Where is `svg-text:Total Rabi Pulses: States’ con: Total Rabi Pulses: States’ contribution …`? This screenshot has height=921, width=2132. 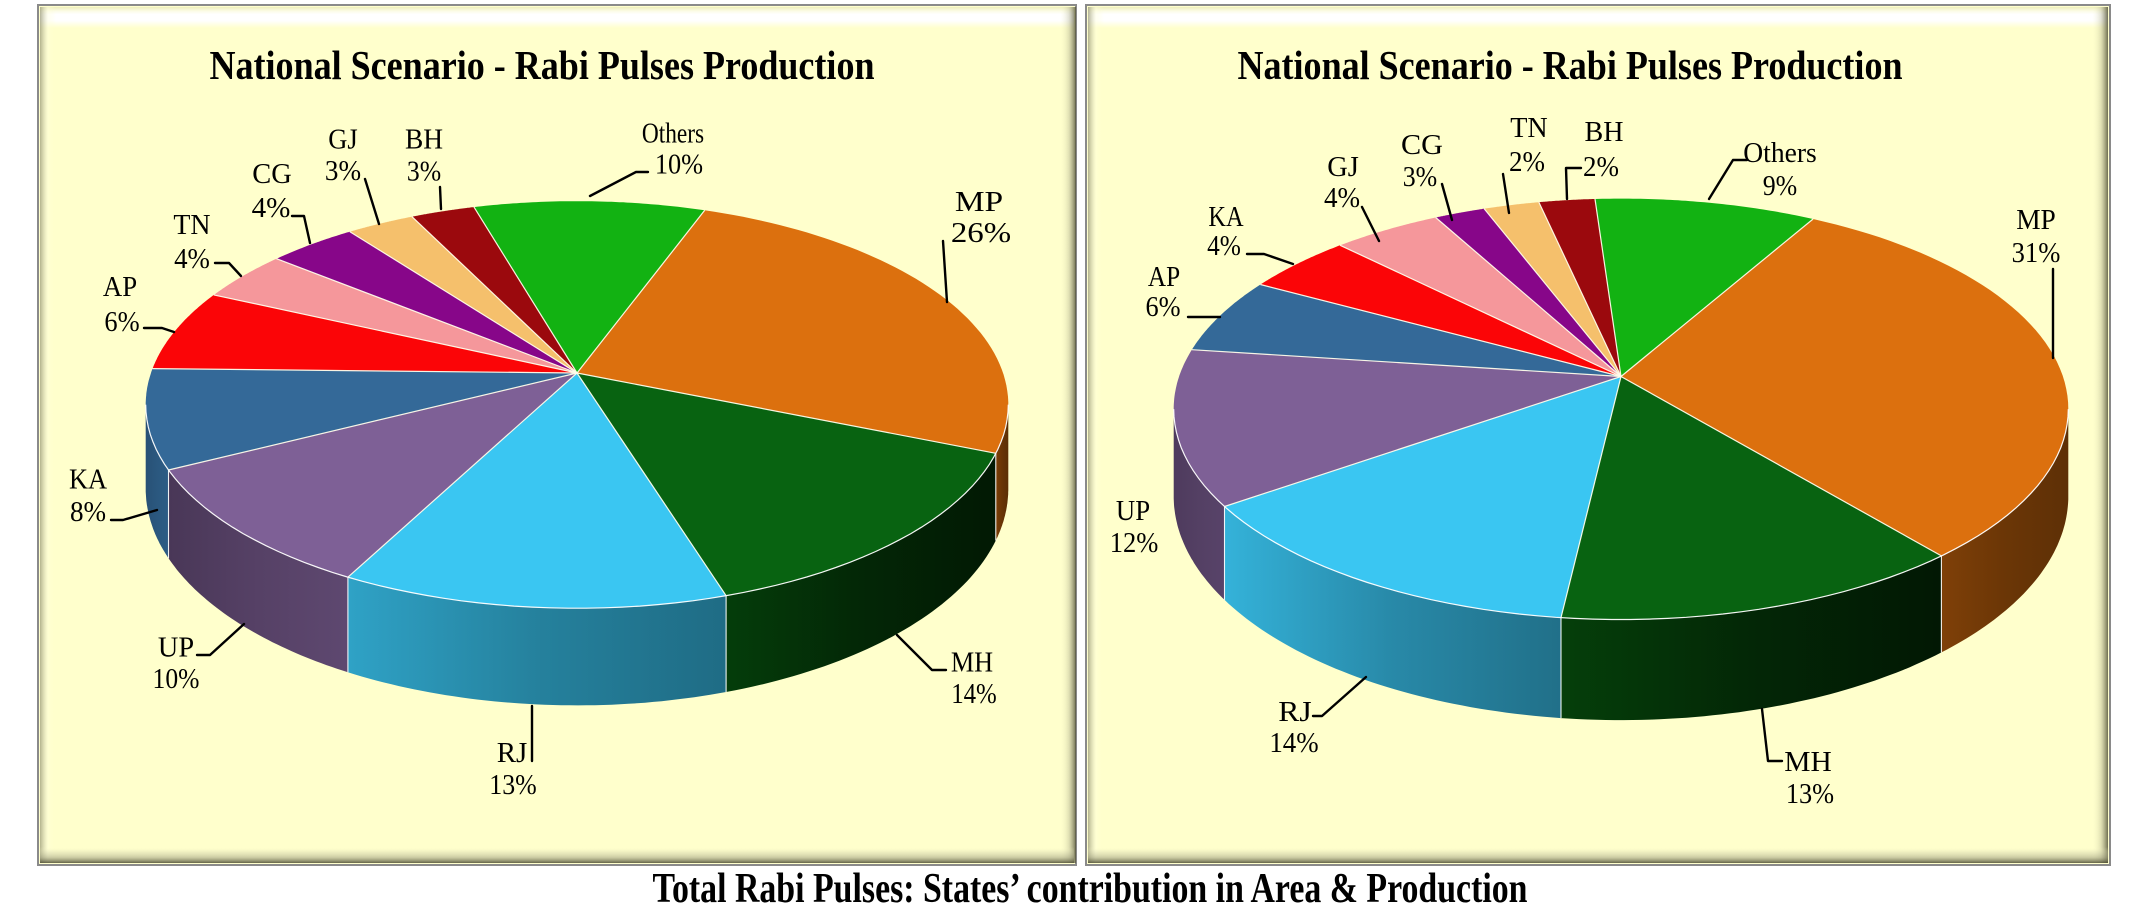 svg-text:Total Rabi Pulses: States’ con: Total Rabi Pulses: States’ contribution … is located at coordinates (1090, 889).